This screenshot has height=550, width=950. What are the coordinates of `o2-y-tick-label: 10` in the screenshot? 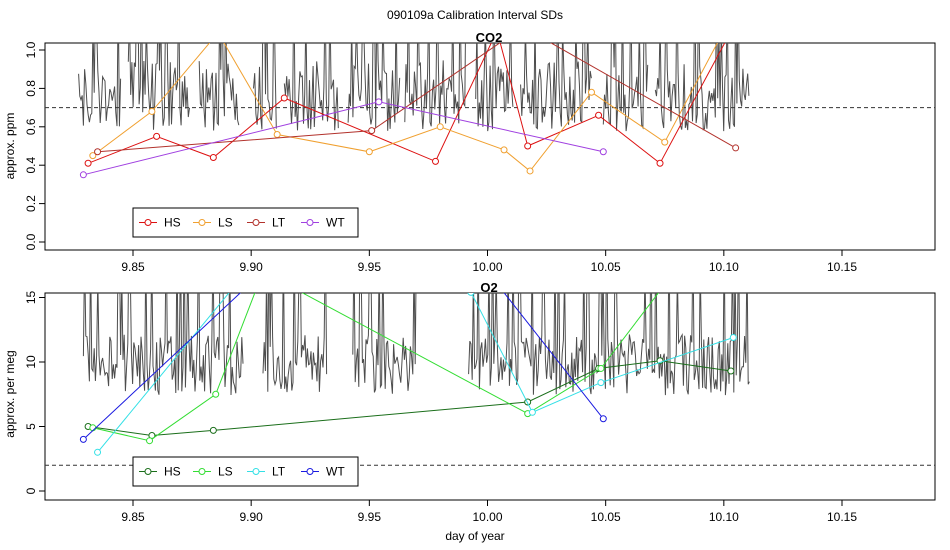 It's located at (31, 362).